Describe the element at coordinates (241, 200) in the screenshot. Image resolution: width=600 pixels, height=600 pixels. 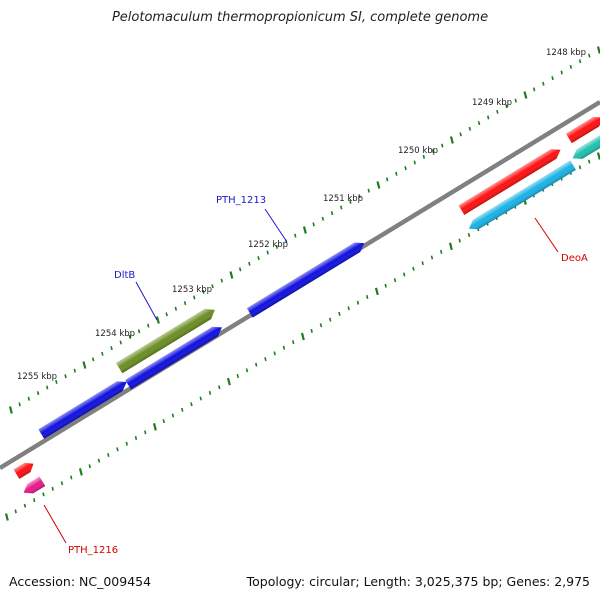
I see `gene-label-pth-1213: PTH_1213` at that location.